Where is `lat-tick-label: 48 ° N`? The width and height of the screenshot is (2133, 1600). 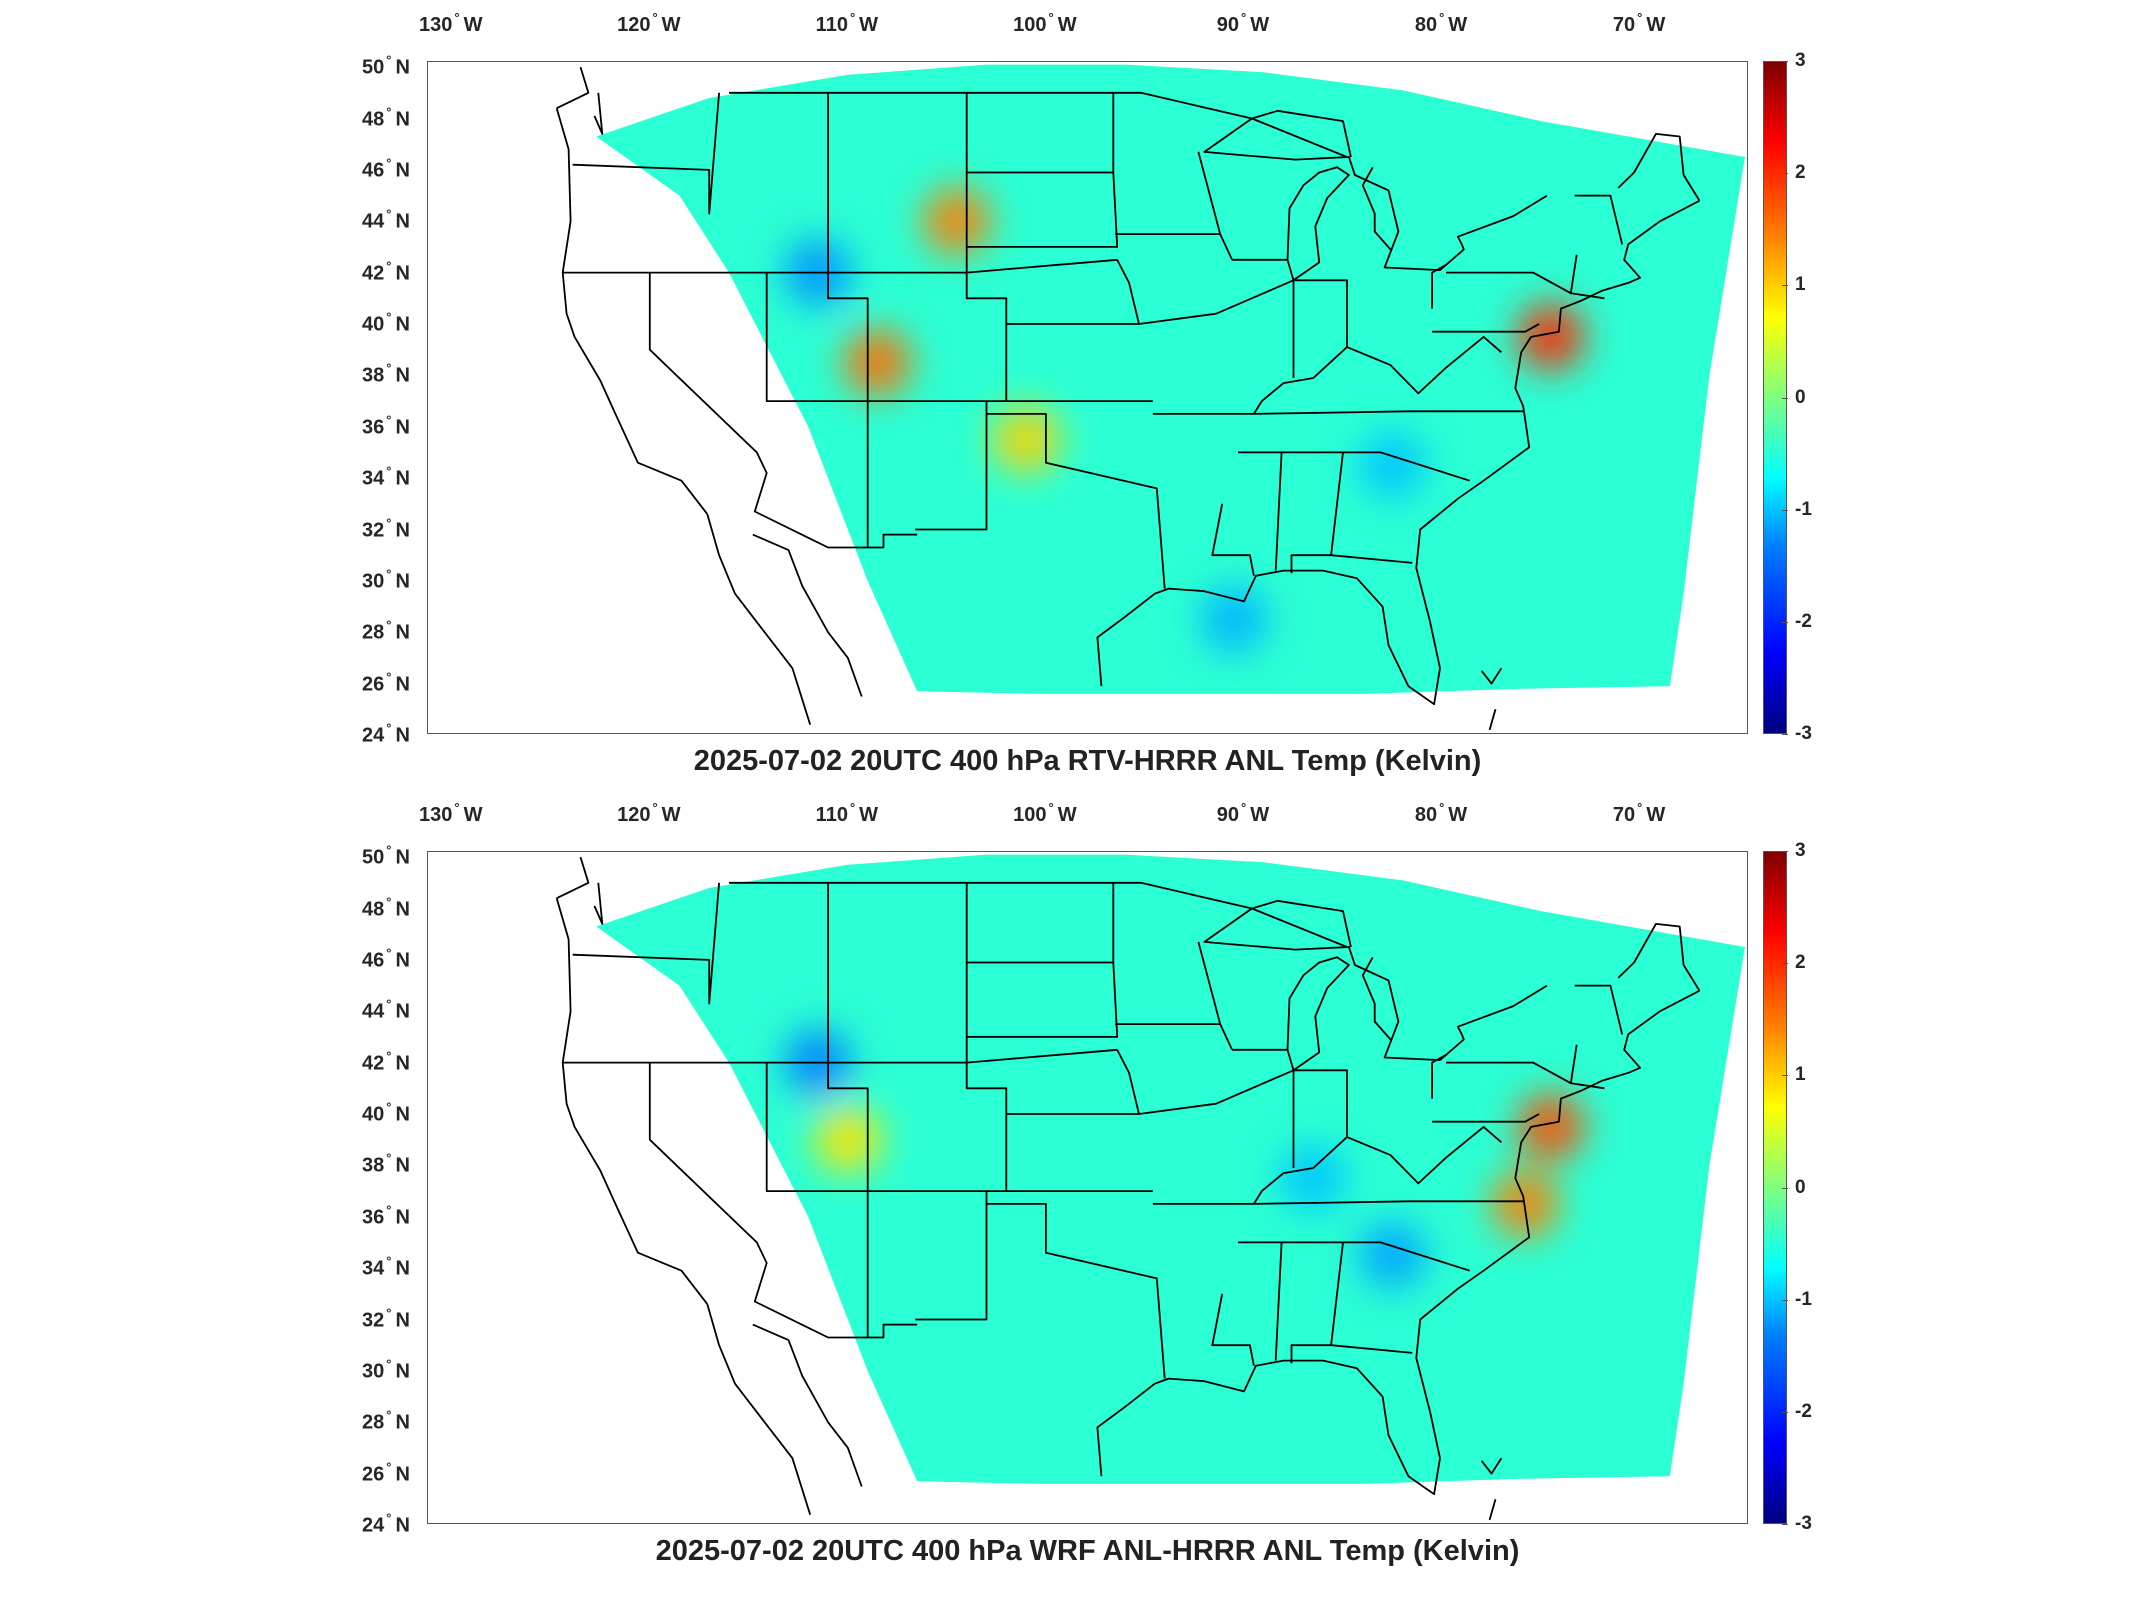 lat-tick-label: 48 ° N is located at coordinates (386, 117).